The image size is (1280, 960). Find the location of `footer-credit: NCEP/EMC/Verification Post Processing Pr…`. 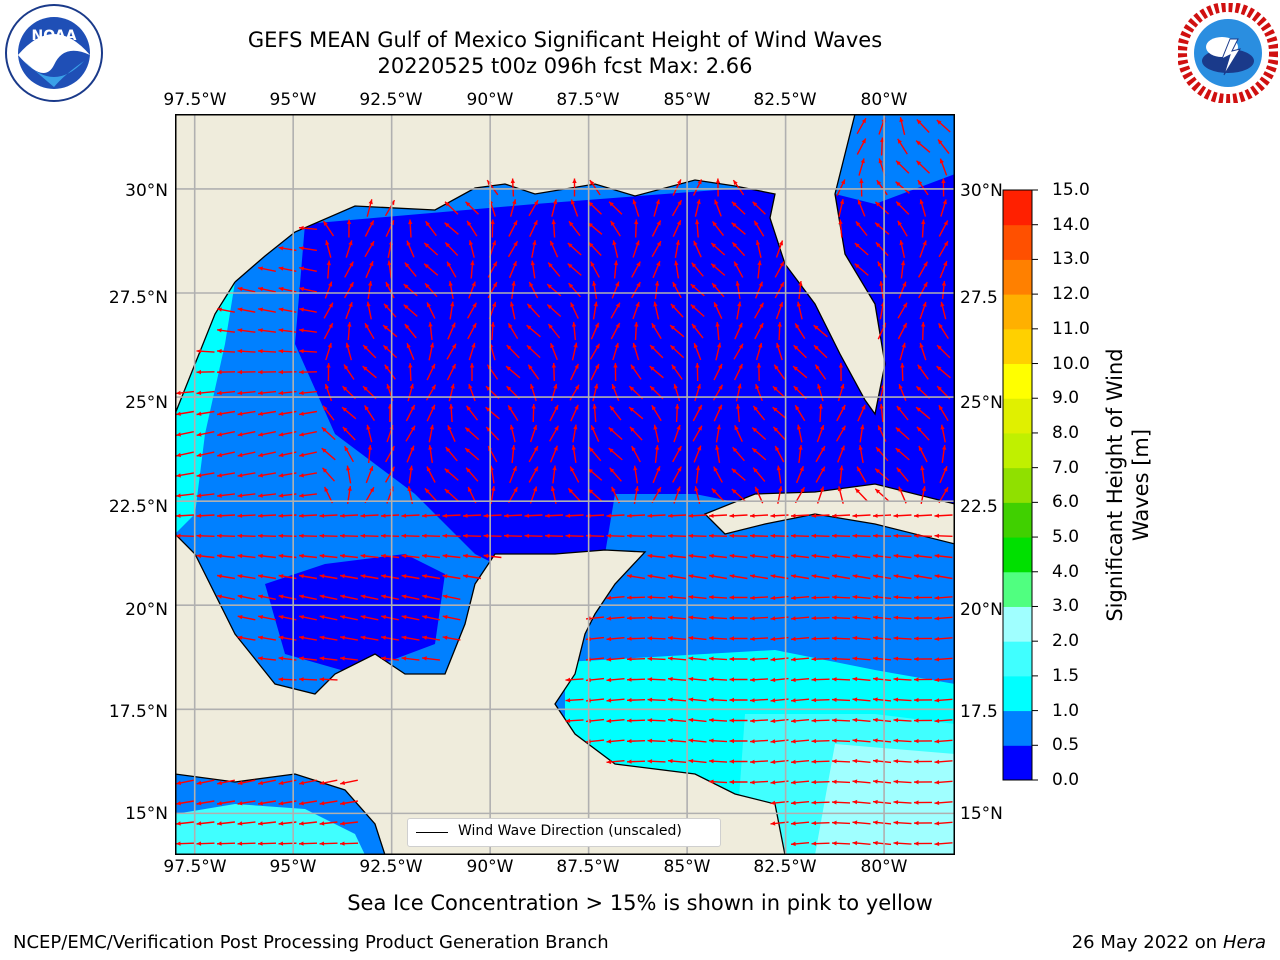

footer-credit: NCEP/EMC/Verification Post Processing Pr… is located at coordinates (311, 942).